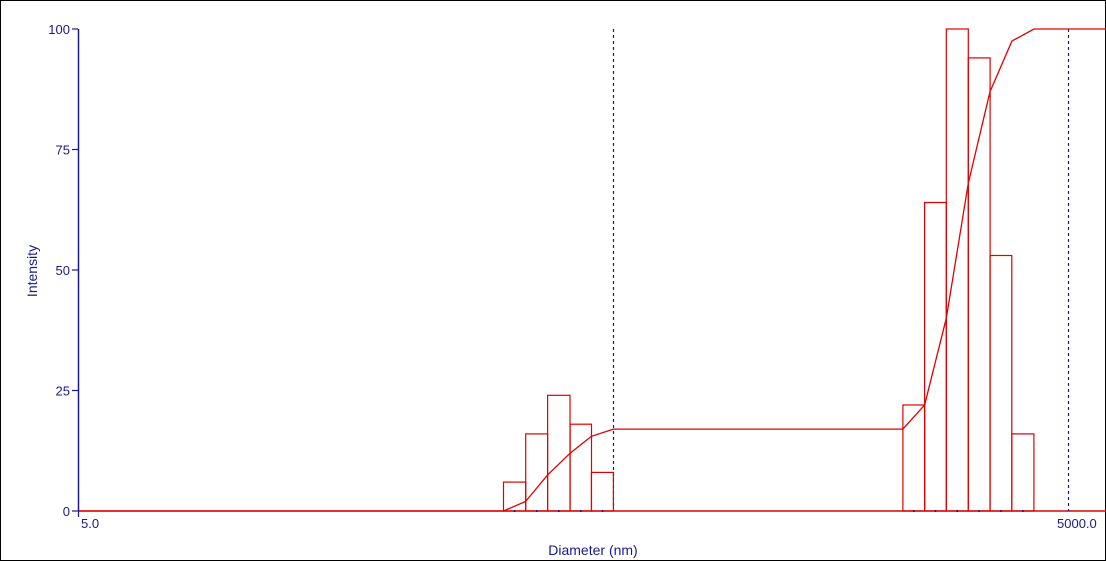  Describe the element at coordinates (90, 523) in the screenshot. I see `x-tick-label: 5.0` at that location.